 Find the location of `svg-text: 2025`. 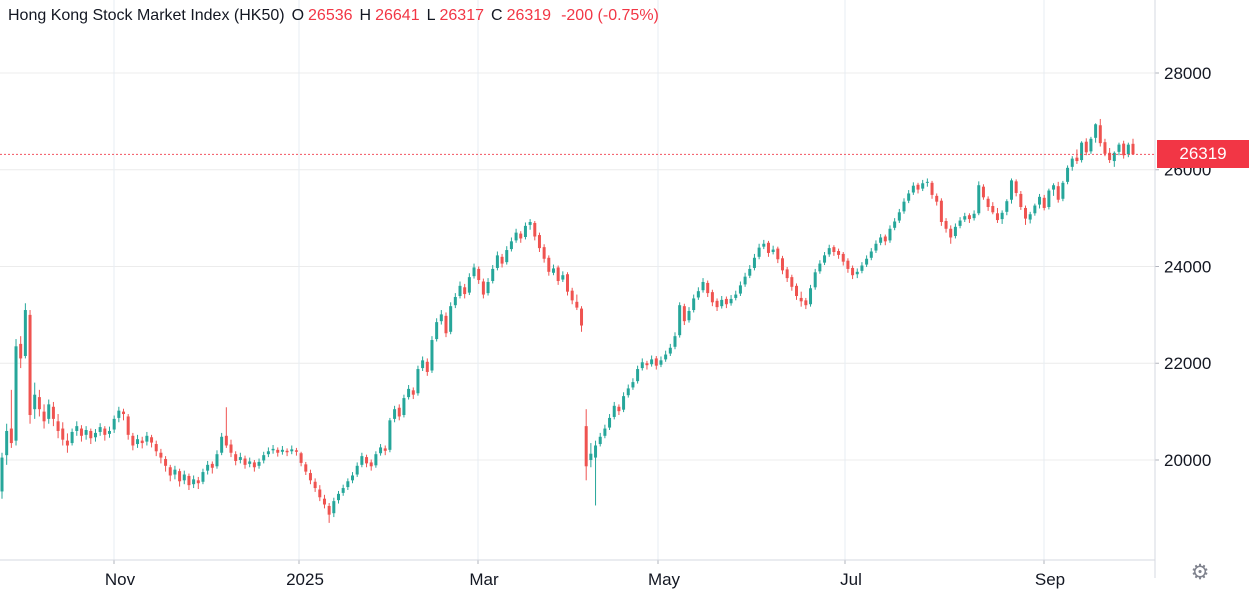

svg-text: 2025 is located at coordinates (305, 579).